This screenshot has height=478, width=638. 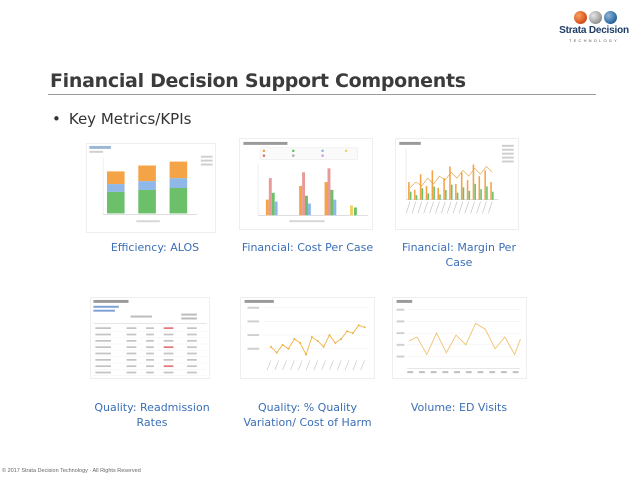 I want to click on caption-efficiency-alos: Efficiency: ALOS, so click(x=155, y=247).